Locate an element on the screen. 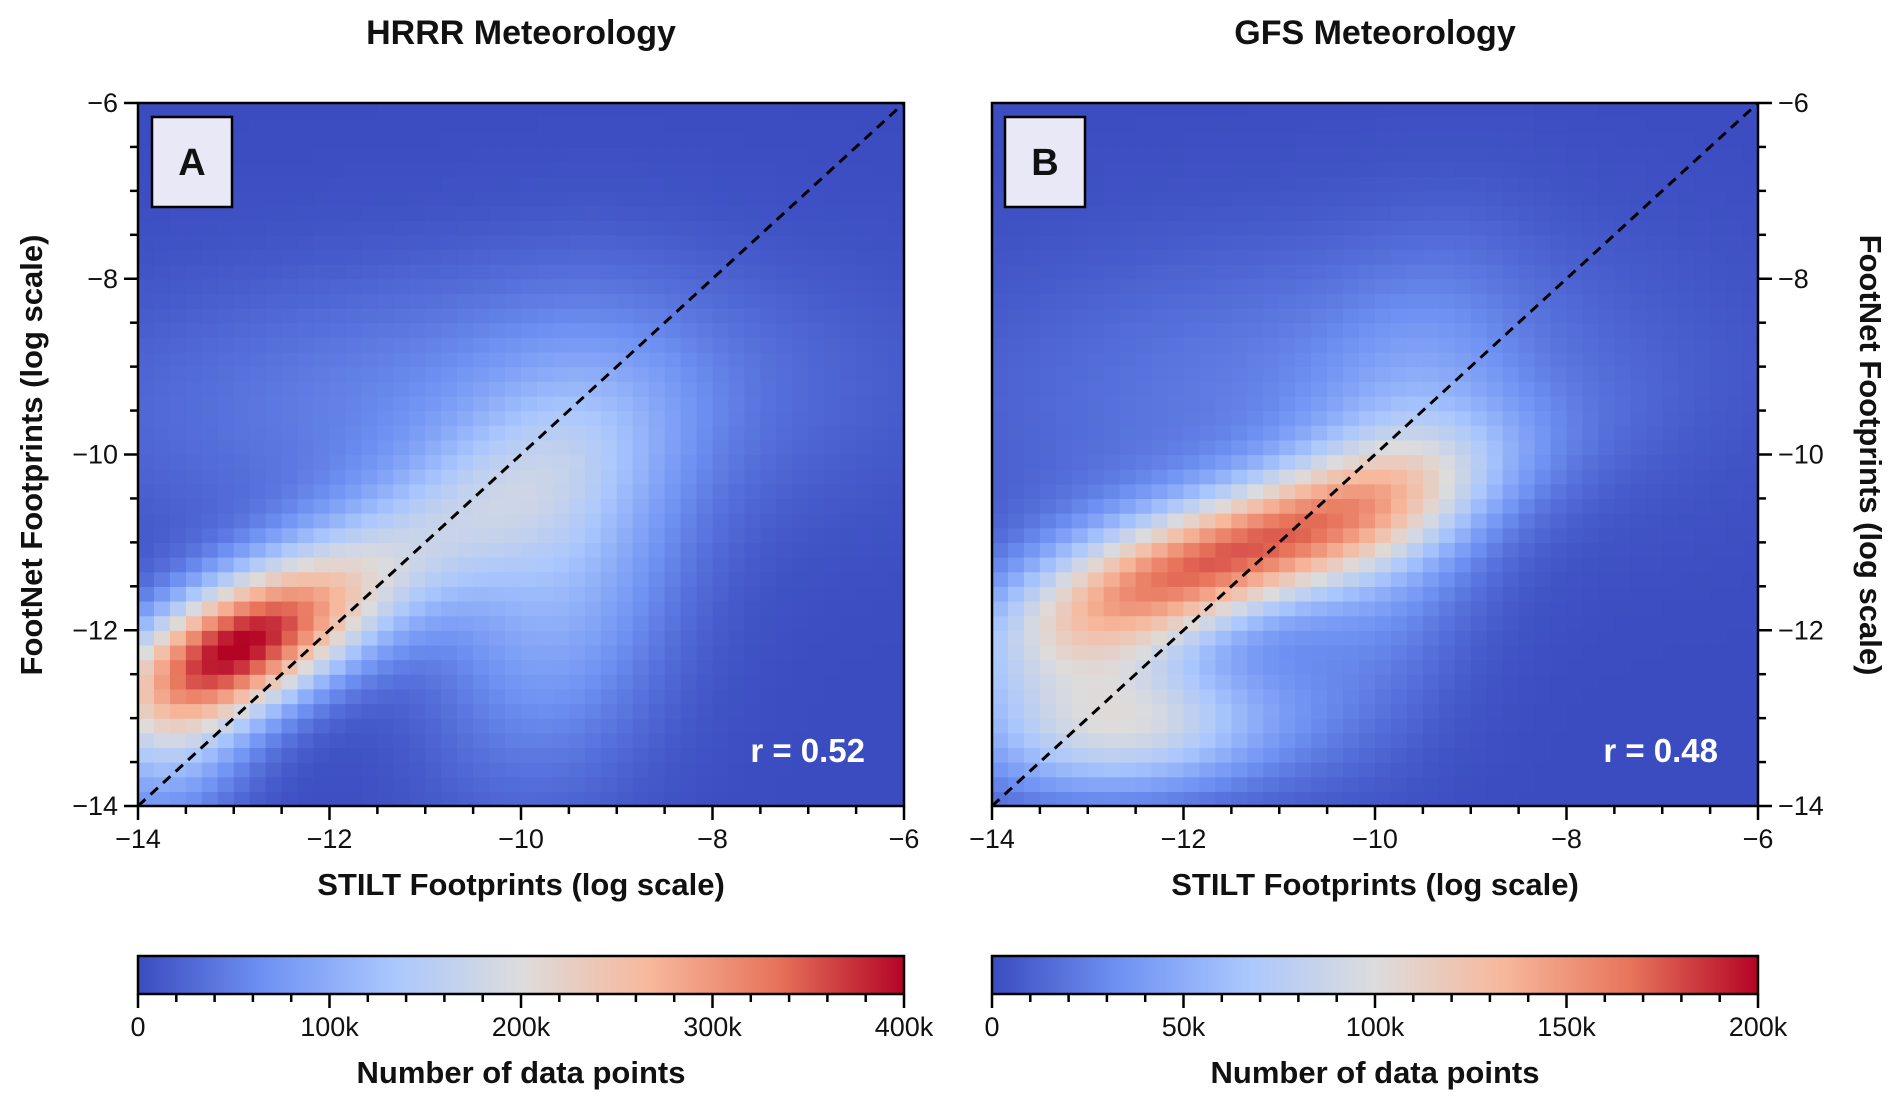 The width and height of the screenshot is (1892, 1109). colorbar-tick-label: 150k is located at coordinates (1566, 1027).